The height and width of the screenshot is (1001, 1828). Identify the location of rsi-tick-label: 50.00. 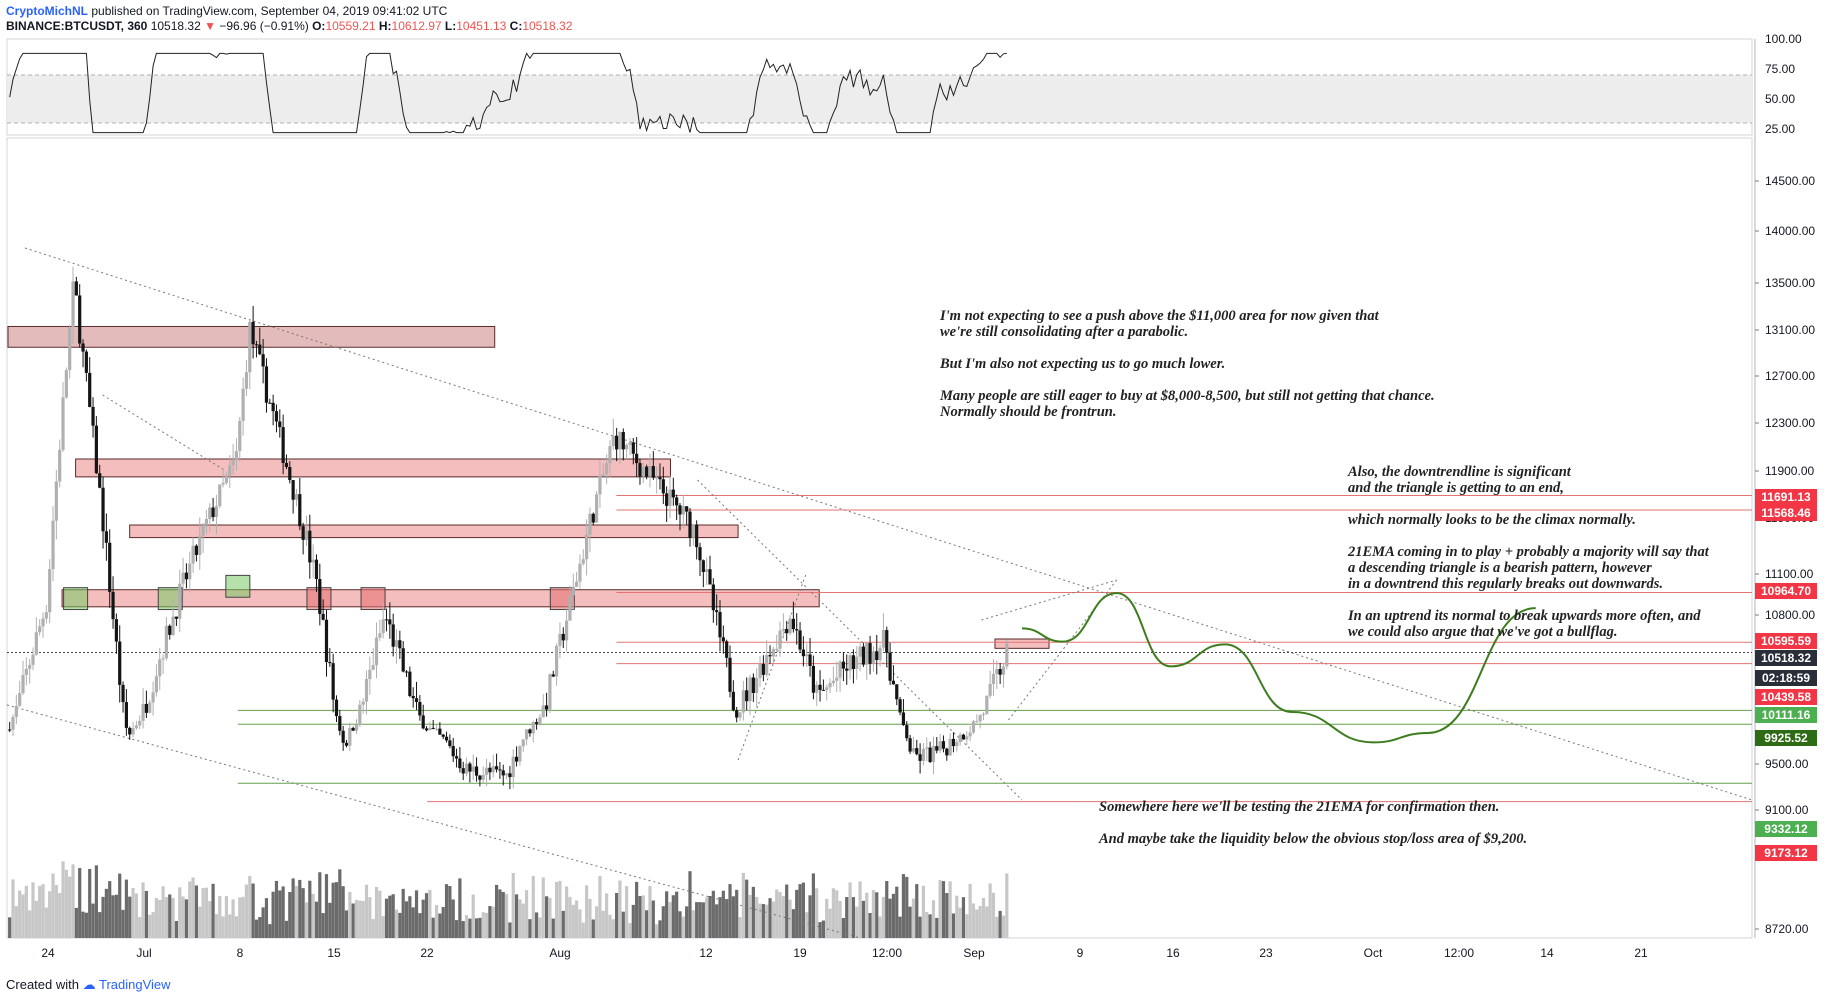
(1780, 99).